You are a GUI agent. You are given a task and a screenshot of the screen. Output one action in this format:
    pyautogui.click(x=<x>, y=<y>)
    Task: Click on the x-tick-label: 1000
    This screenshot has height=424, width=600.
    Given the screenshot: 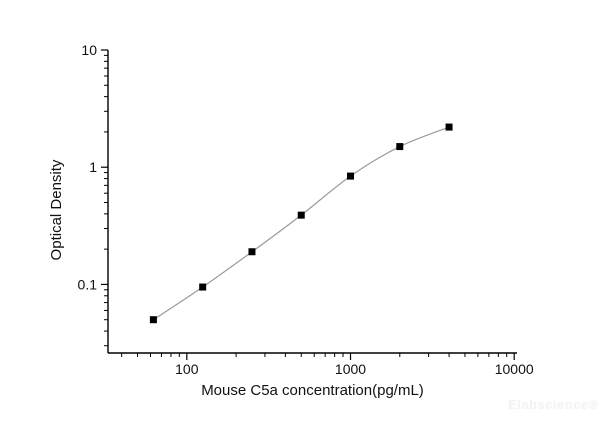 What is the action you would take?
    pyautogui.click(x=350, y=369)
    